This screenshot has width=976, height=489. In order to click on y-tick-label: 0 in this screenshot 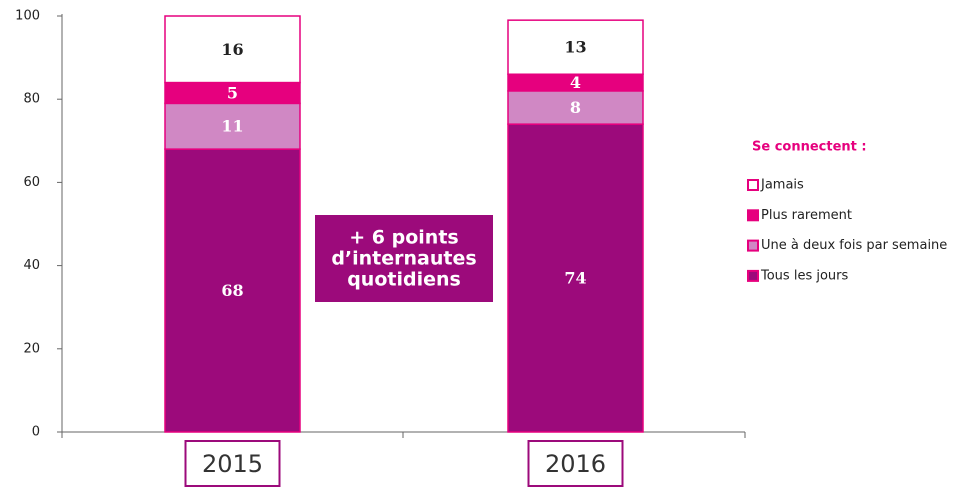, I will do `click(36, 432)`.